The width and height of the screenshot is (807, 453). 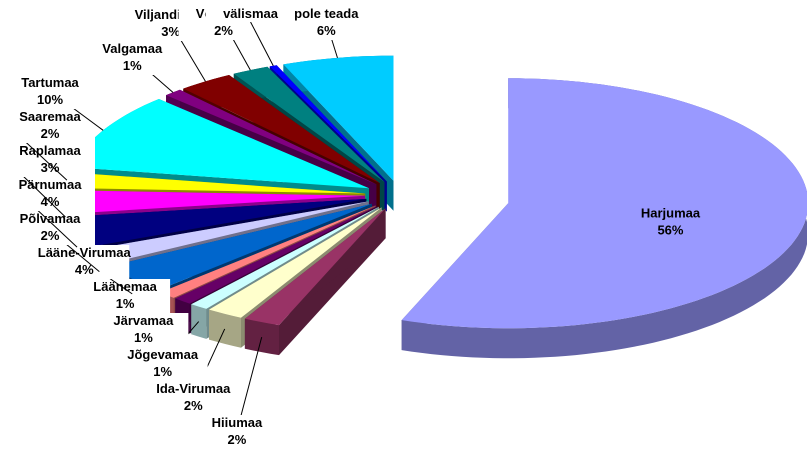 What do you see at coordinates (50, 218) in the screenshot?
I see `slice-label: Põlvamaa` at bounding box center [50, 218].